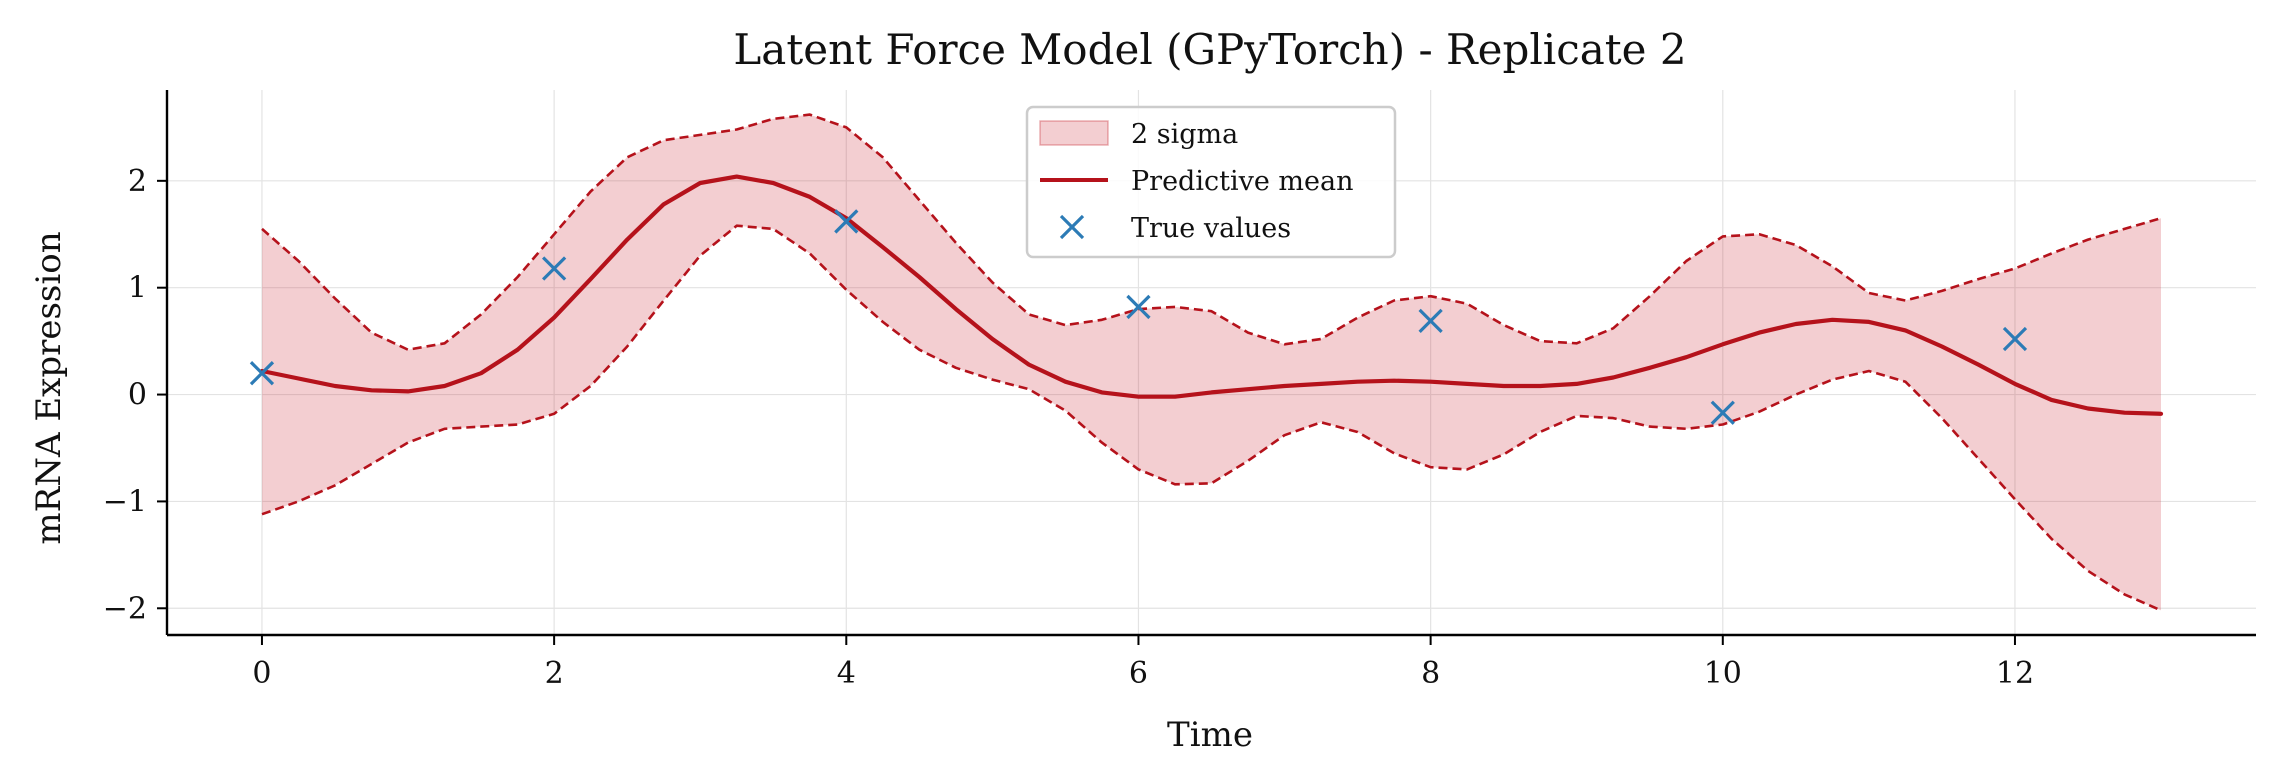 This screenshot has width=2284, height=784. I want to click on legend: 2 sigma Predictive mean True values, so click(1211, 182).